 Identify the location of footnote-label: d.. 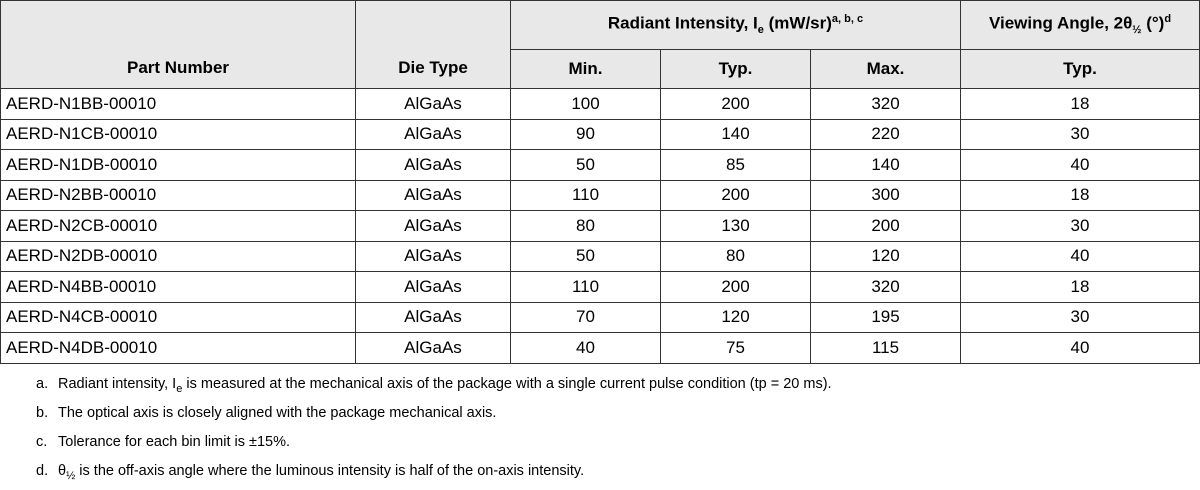
(42, 470).